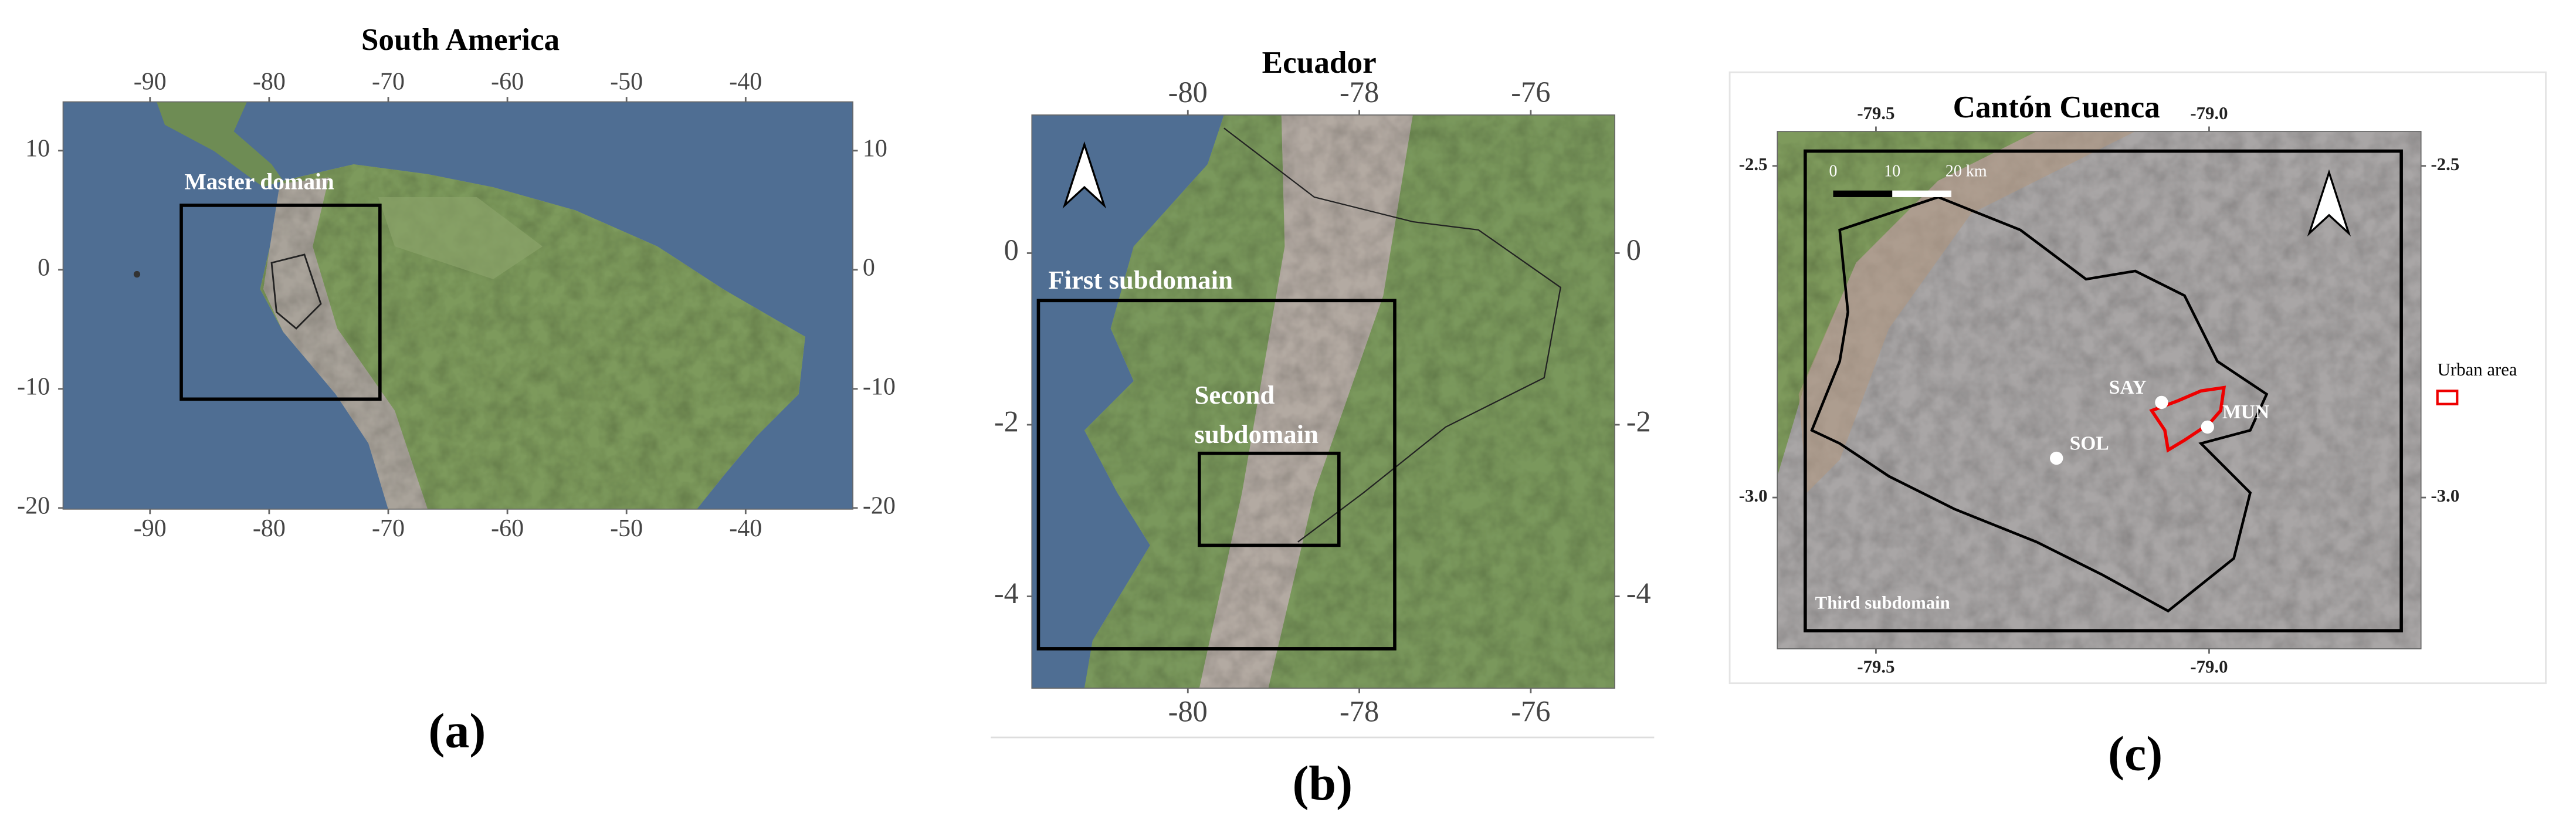 This screenshot has height=836, width=2576. Describe the element at coordinates (2135, 754) in the screenshot. I see `panel-label: (c)` at that location.